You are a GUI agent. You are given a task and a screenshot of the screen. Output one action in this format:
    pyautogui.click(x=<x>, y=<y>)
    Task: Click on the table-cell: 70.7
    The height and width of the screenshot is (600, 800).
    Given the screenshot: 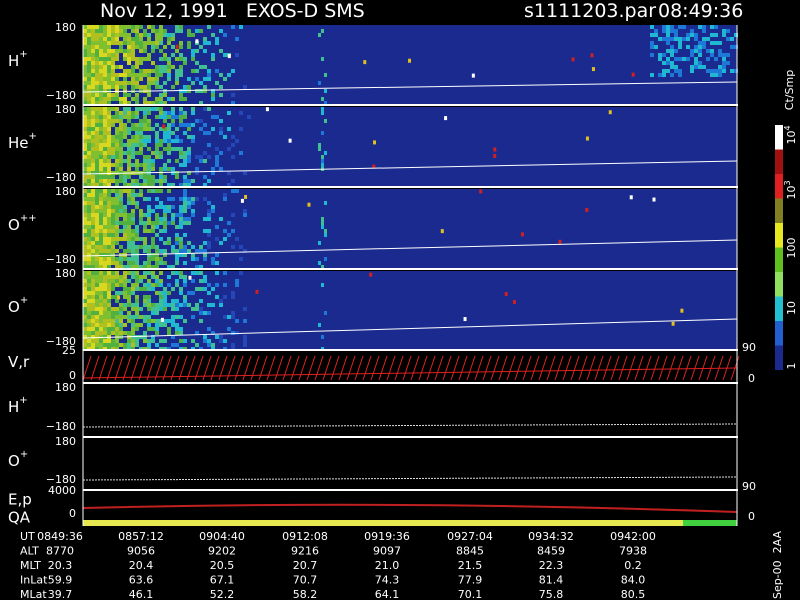 What is the action you would take?
    pyautogui.click(x=305, y=580)
    